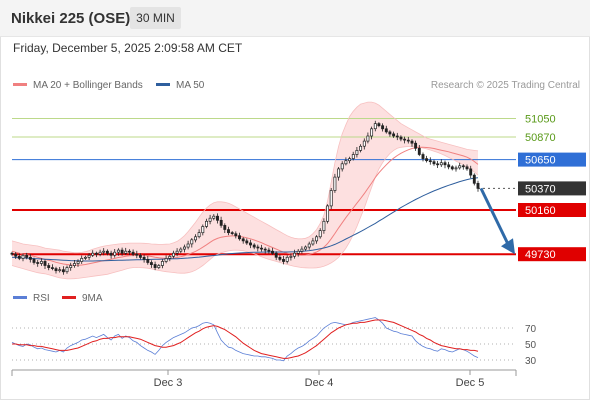 This screenshot has width=590, height=400. I want to click on projection-arrow-shaft, so click(495, 218).